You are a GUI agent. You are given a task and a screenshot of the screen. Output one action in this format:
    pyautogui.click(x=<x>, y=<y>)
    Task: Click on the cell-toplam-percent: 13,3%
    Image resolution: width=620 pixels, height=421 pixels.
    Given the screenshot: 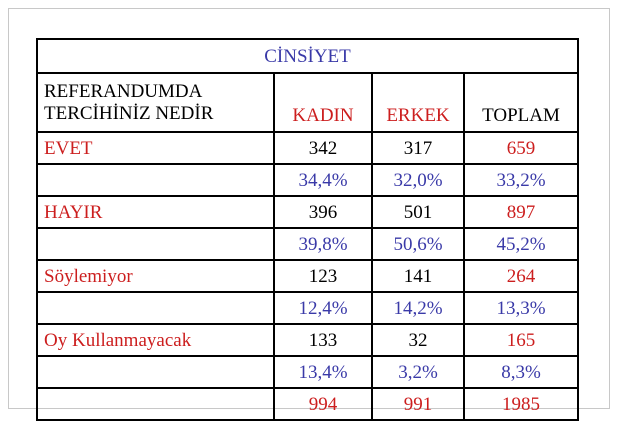 What is the action you would take?
    pyautogui.click(x=521, y=308)
    